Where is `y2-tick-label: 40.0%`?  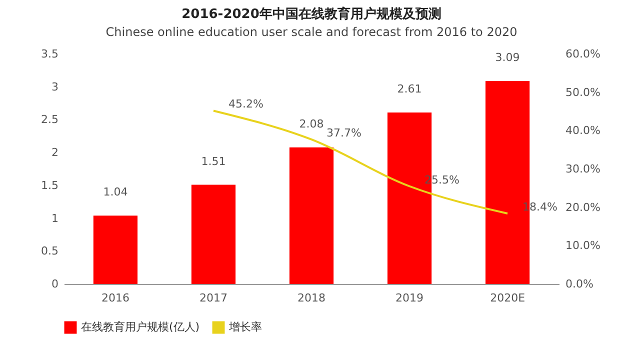
y2-tick-label: 40.0% is located at coordinates (583, 131).